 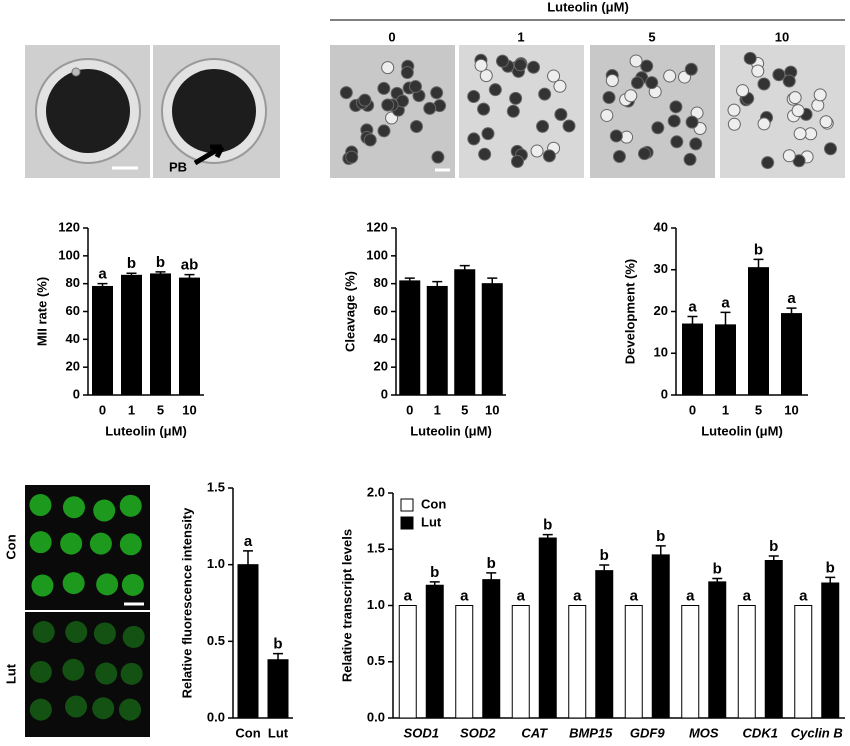 I want to click on y-tick-label: 2.0, so click(x=376, y=491).